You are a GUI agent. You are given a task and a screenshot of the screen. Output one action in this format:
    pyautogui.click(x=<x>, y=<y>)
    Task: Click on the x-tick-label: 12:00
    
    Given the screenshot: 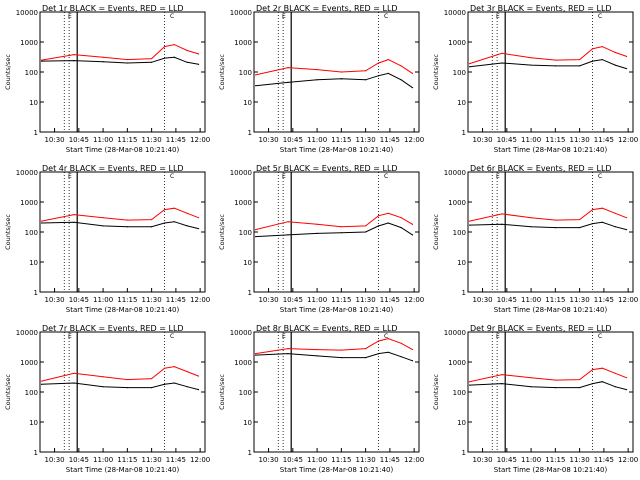 What is the action you would take?
    pyautogui.click(x=200, y=460)
    